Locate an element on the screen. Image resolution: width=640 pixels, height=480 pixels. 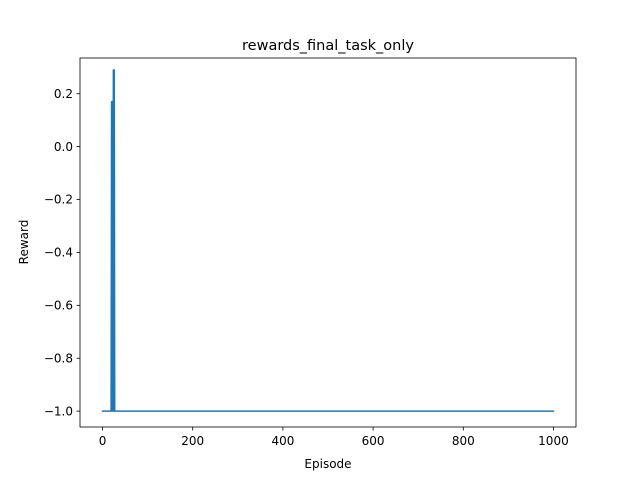
x-tick-label: 0 is located at coordinates (103, 441).